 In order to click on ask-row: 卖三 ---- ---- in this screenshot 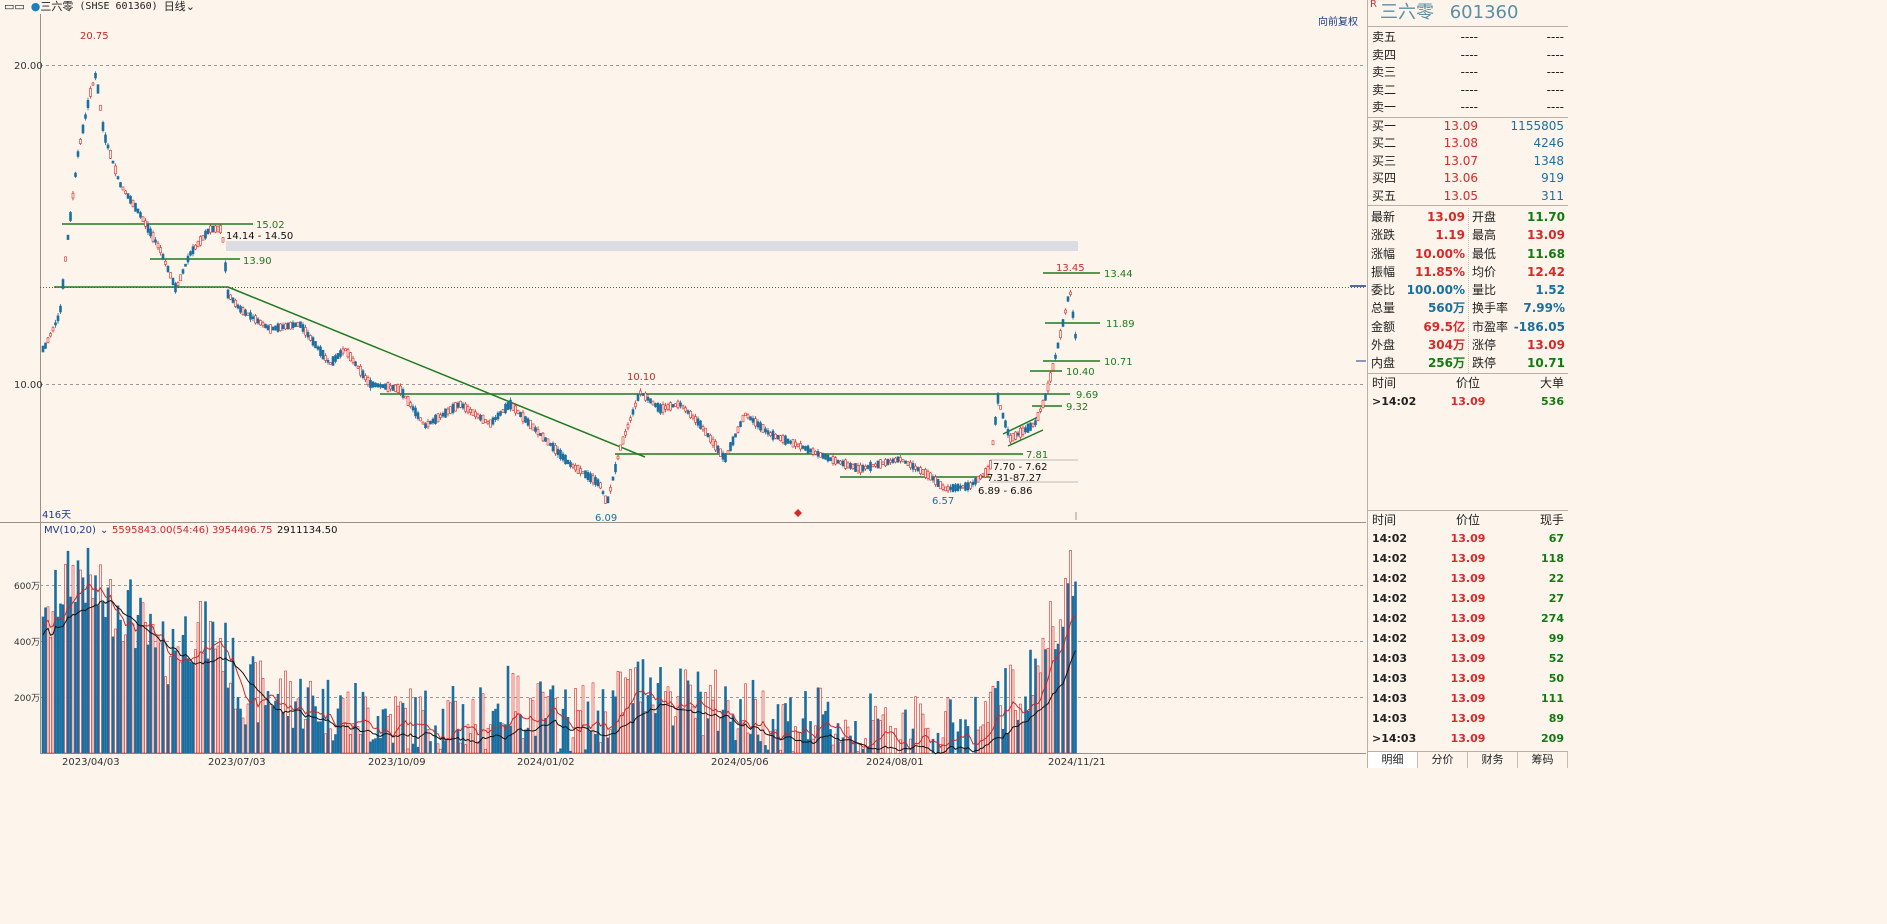, I will do `click(1468, 72)`.